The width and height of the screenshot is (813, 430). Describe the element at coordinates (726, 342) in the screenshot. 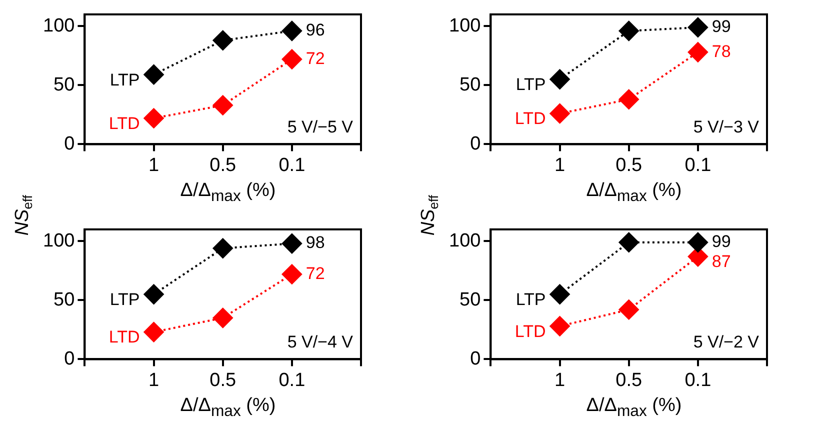

I see `annotation: 5 V/−2 V` at that location.